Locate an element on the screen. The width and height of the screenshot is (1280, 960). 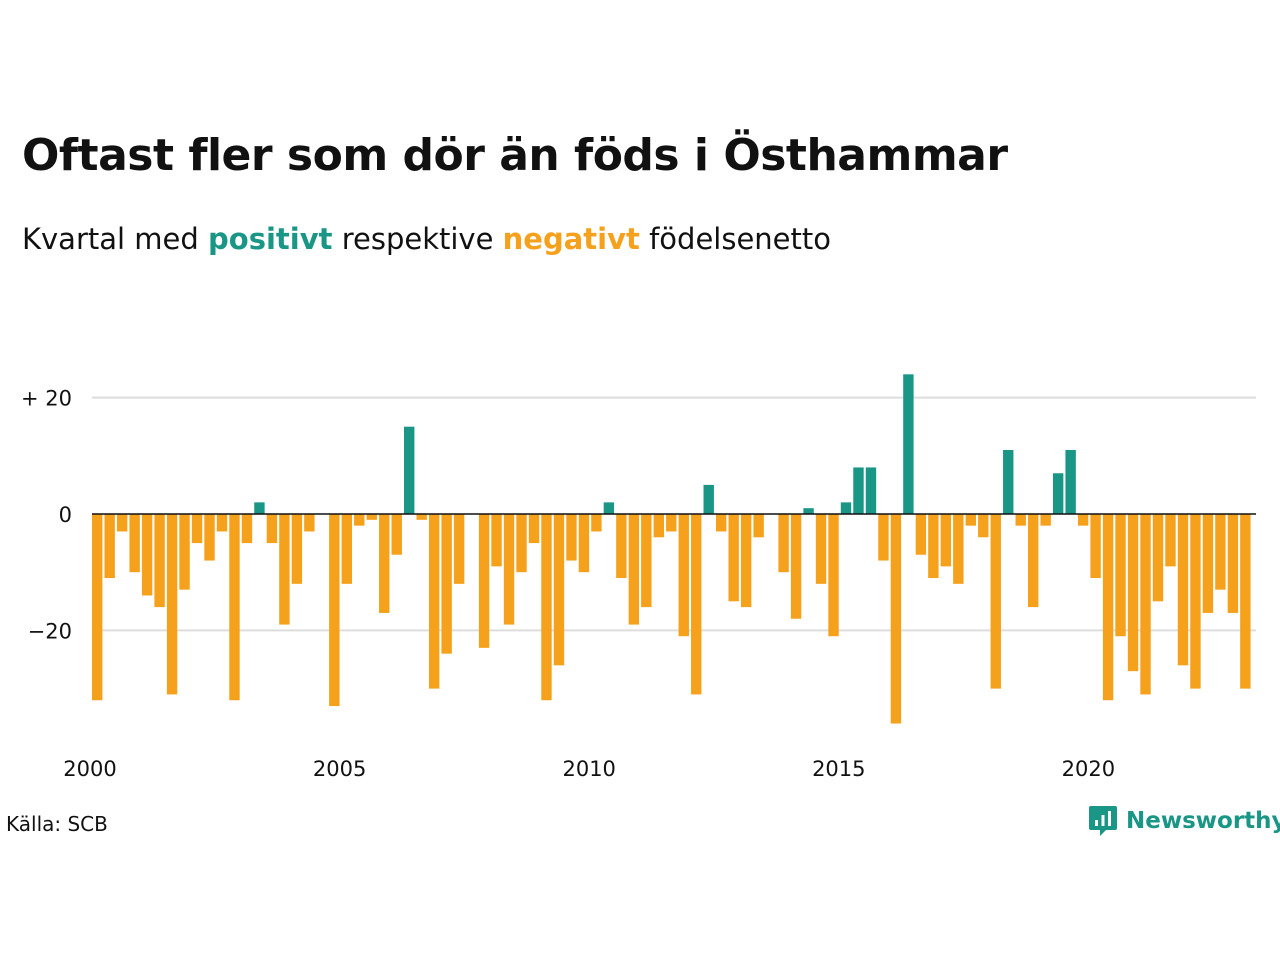
brand-logo: Newsworthy is located at coordinates (1184, 821).